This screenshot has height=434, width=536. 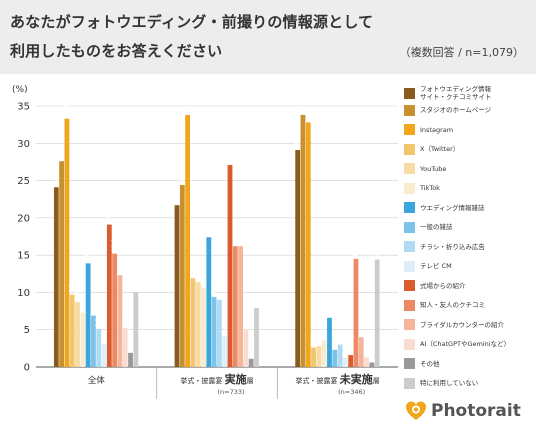 What do you see at coordinates (23, 293) in the screenshot?
I see `y-tick-label: 10` at bounding box center [23, 293].